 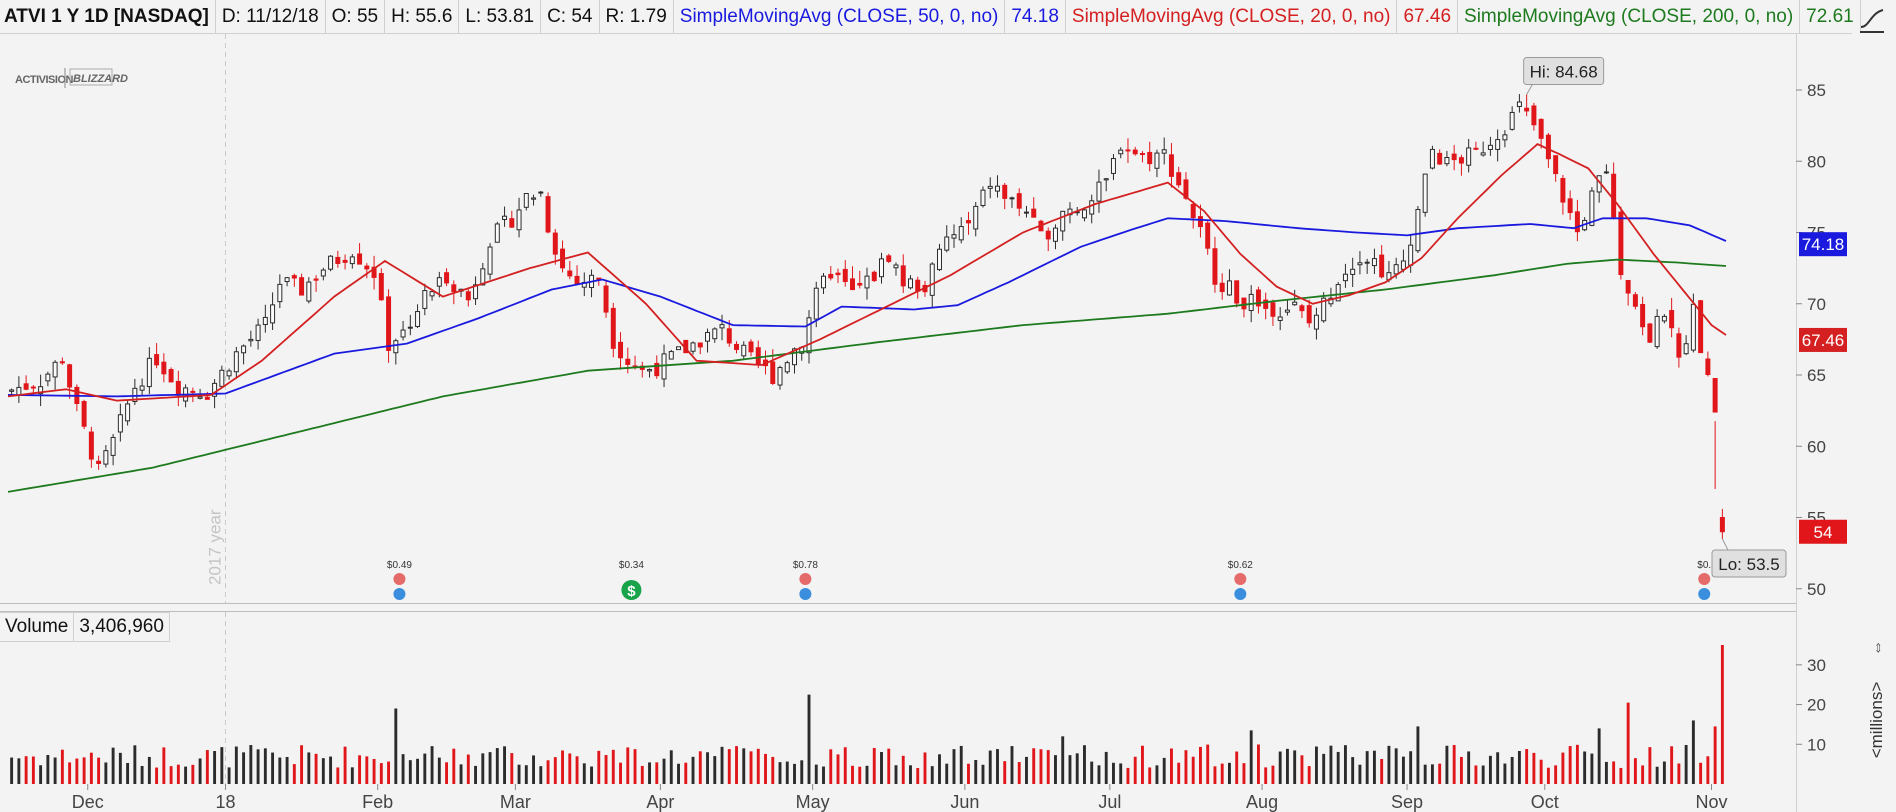 What do you see at coordinates (1816, 304) in the screenshot?
I see `price-tick-label: 70` at bounding box center [1816, 304].